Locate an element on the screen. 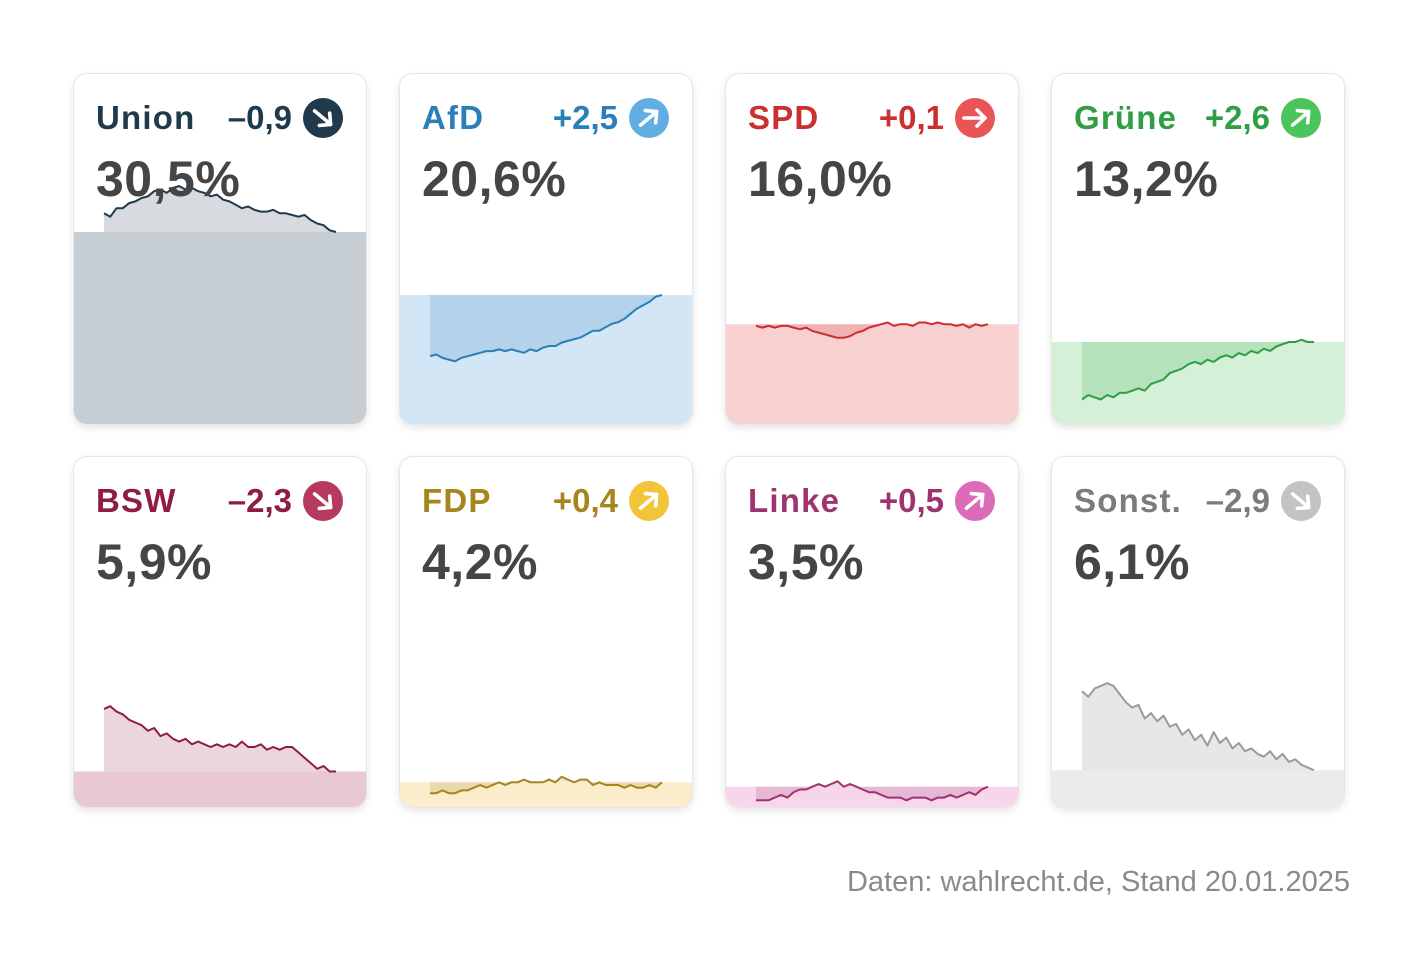  change-value: +2,5 is located at coordinates (585, 117).